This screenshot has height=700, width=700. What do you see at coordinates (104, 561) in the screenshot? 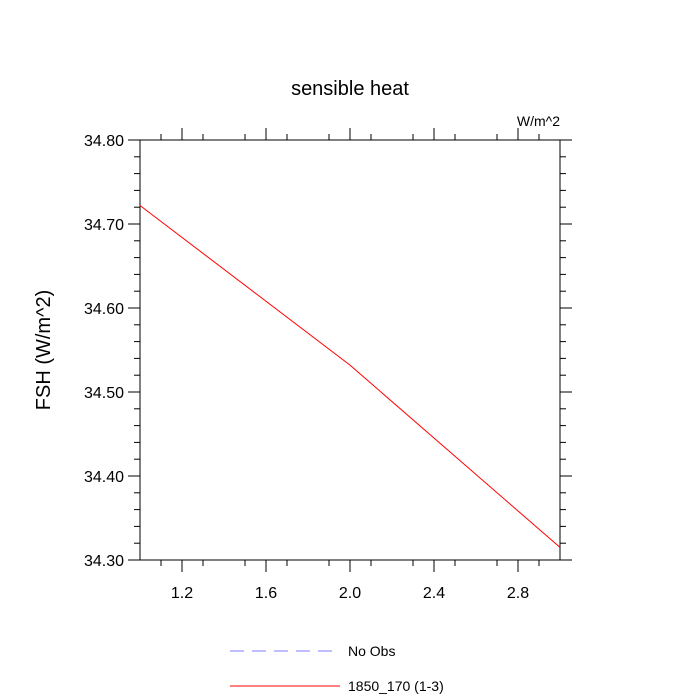
I see `y-tick-label: 34.30` at bounding box center [104, 561].